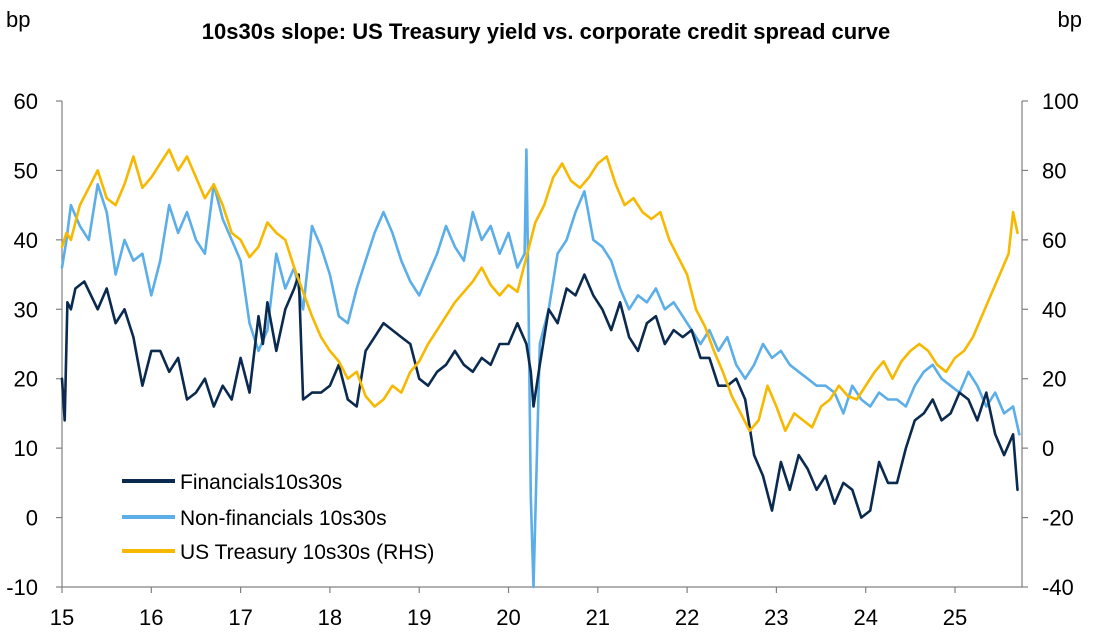  What do you see at coordinates (330, 617) in the screenshot?
I see `x-tick-label: 18` at bounding box center [330, 617].